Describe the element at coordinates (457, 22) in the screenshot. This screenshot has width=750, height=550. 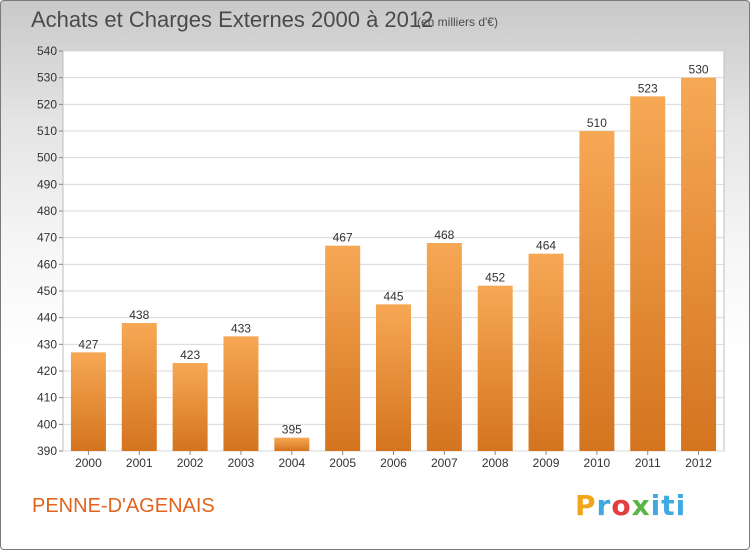
I see `chart-subtitle: (en milliers d'€)` at that location.